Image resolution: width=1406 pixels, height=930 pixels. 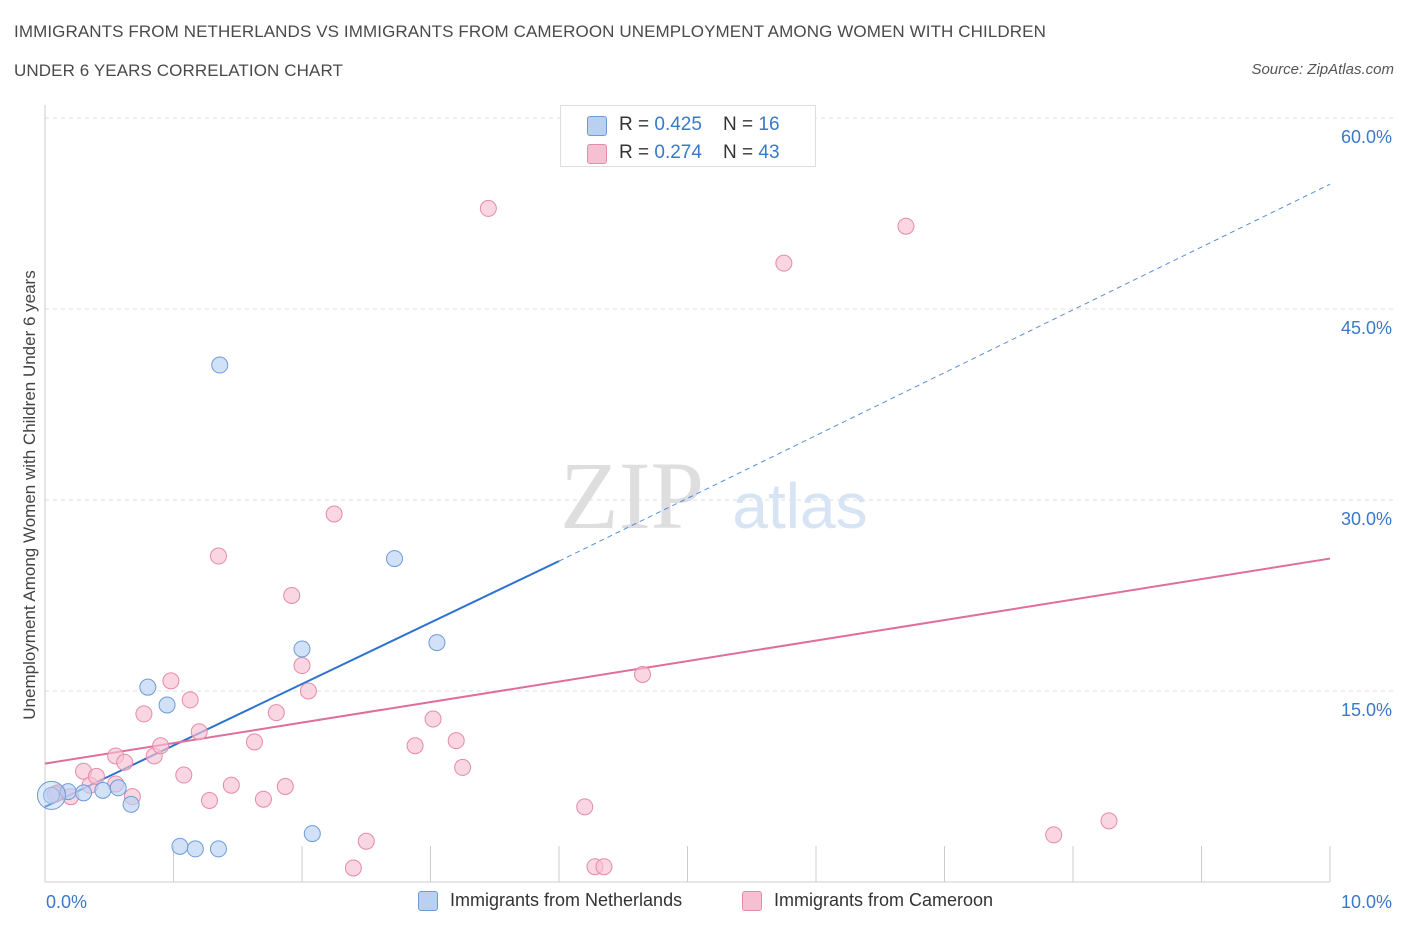 What do you see at coordinates (769, 152) in the screenshot?
I see `n-value-cameroon: 43` at bounding box center [769, 152].